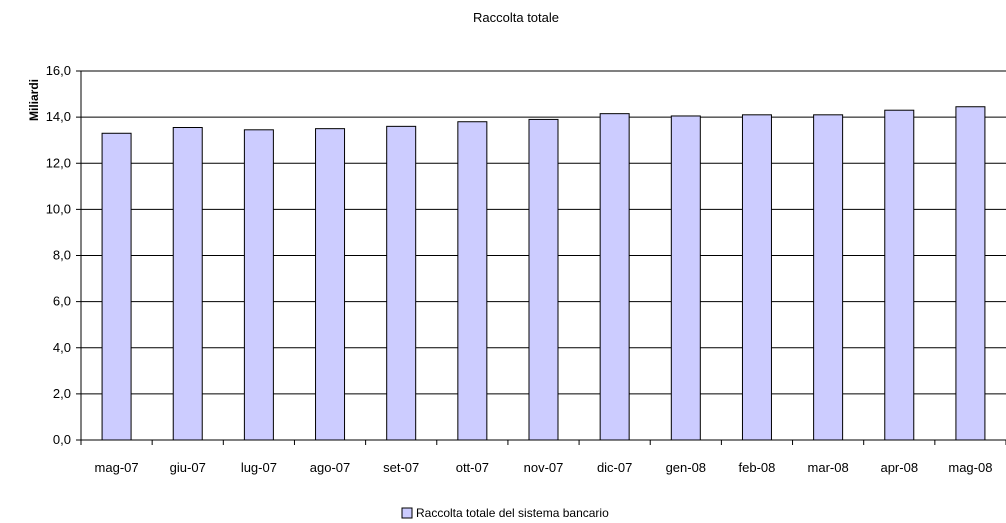  What do you see at coordinates (58, 208) in the screenshot?
I see `y-tick-label: 10,0` at bounding box center [58, 208].